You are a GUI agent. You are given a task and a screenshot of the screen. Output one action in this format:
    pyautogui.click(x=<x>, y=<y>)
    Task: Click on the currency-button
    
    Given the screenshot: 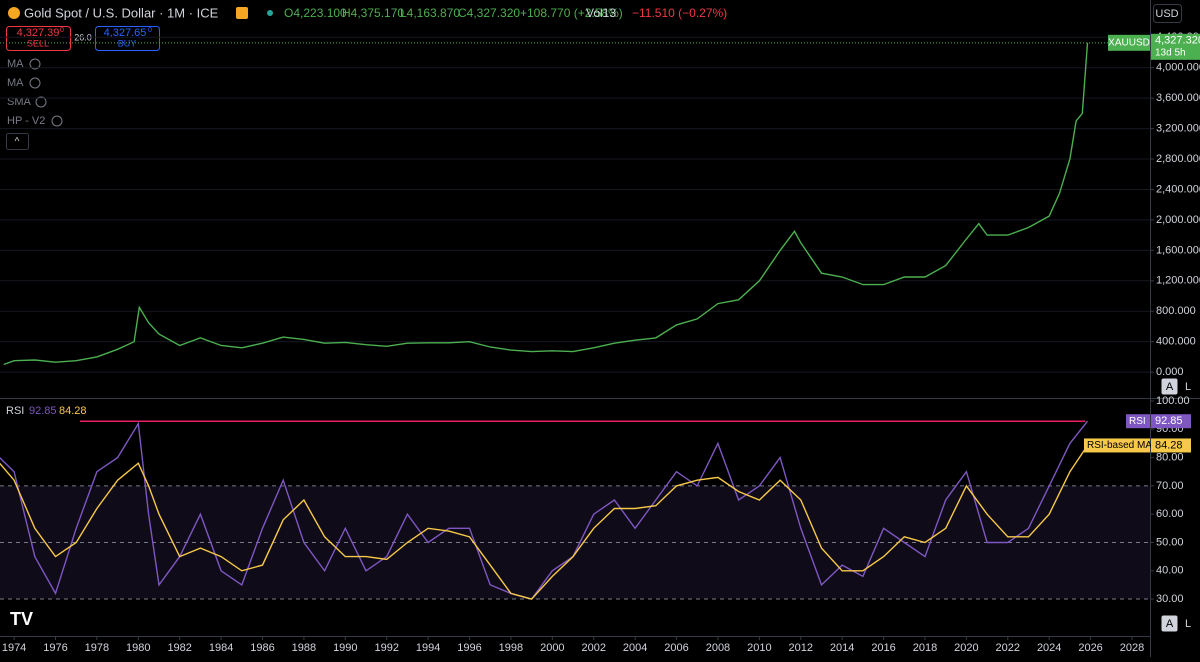 What is the action you would take?
    pyautogui.click(x=1167, y=13)
    